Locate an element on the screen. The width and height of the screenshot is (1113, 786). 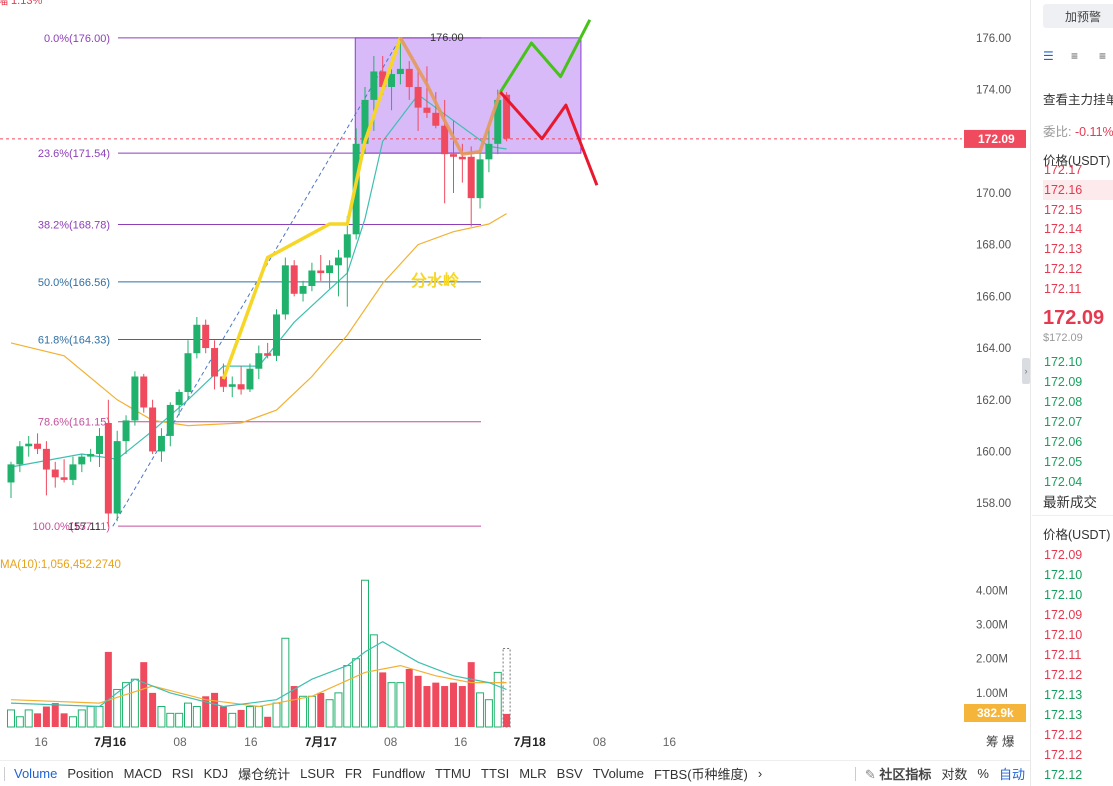
indicator-tab: 爆仓统计 is located at coordinates (264, 774).